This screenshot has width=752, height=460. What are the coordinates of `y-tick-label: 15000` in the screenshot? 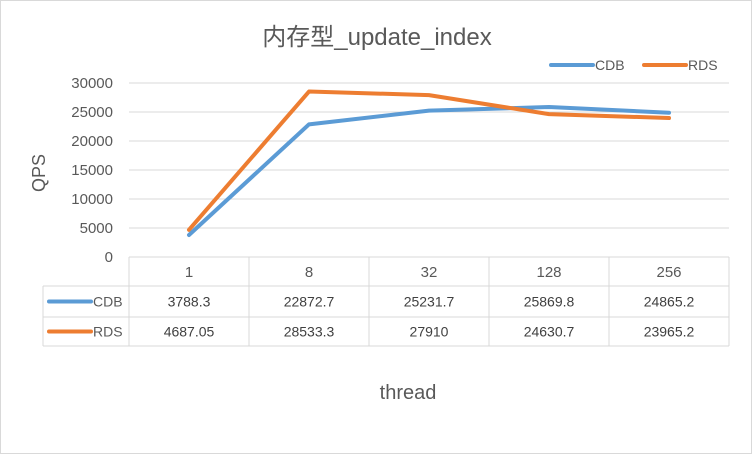 It's located at (92, 170).